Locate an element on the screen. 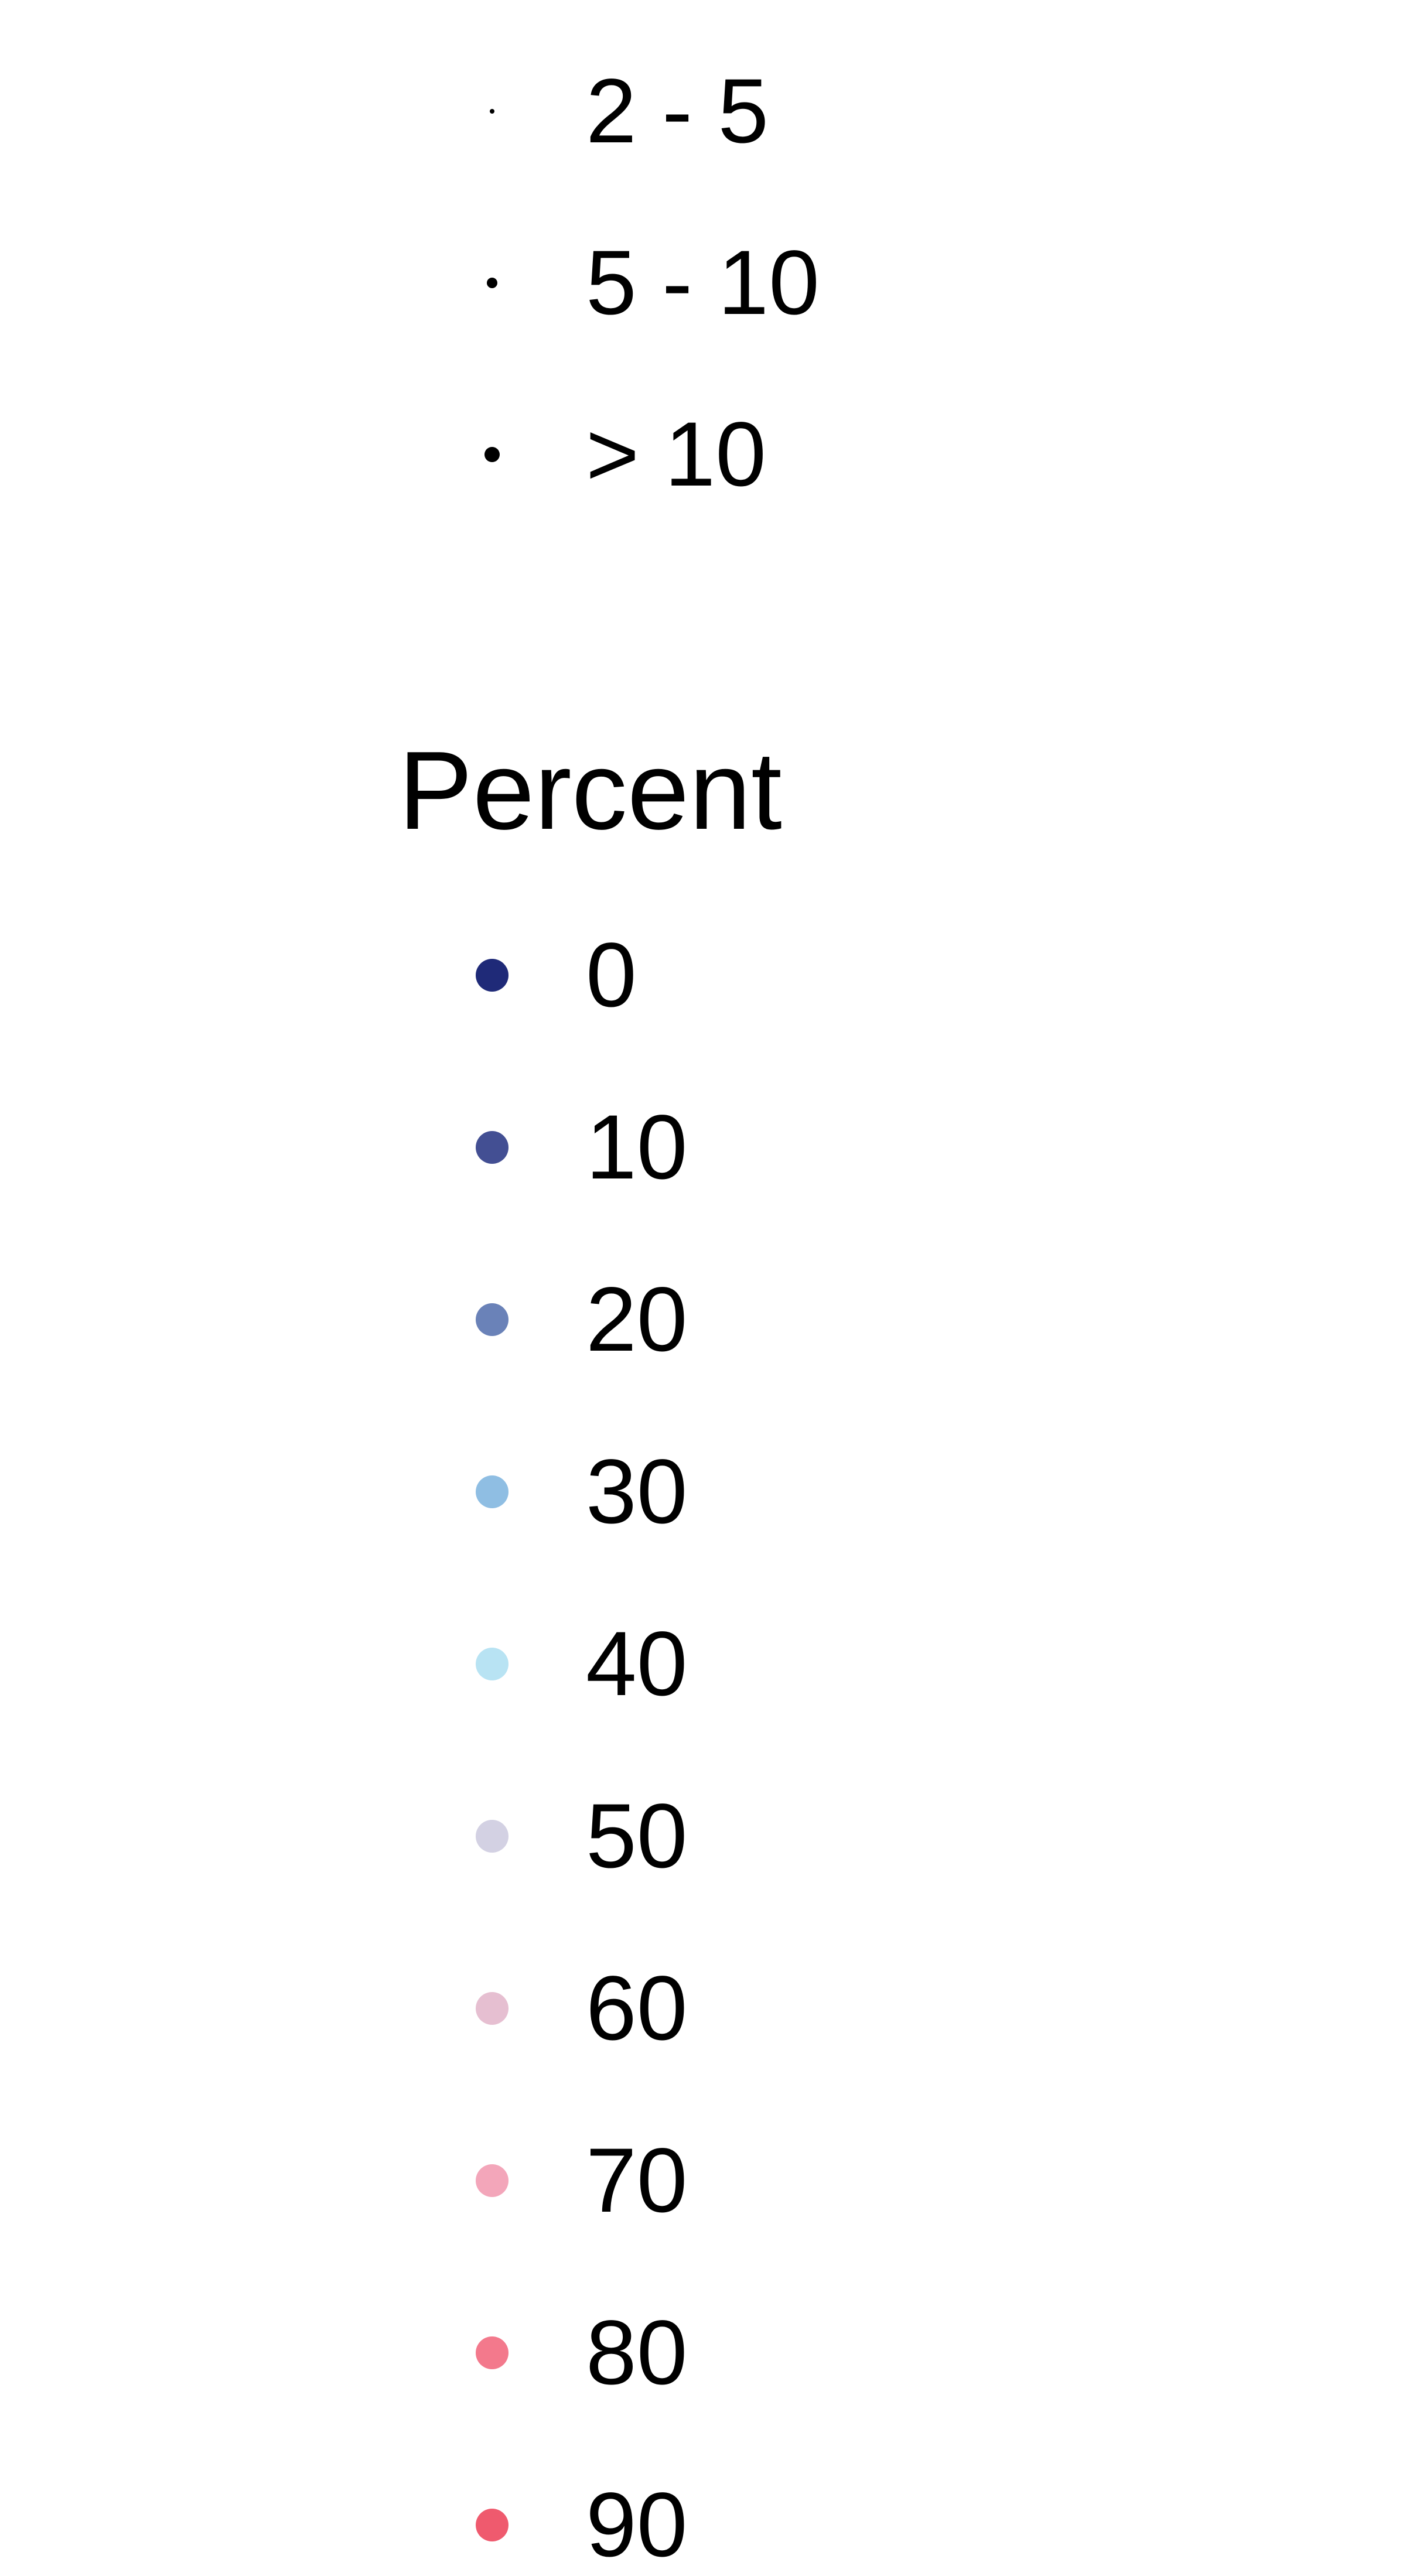  percent-legend-label: 60 is located at coordinates (637, 2008).